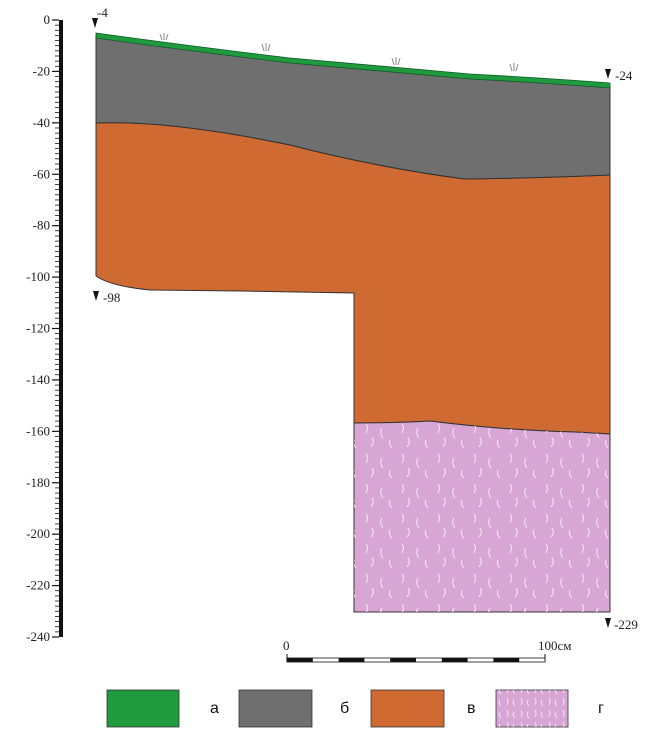 Image resolution: width=662 pixels, height=729 pixels. Describe the element at coordinates (214, 708) in the screenshot. I see `legend-label-a: а` at that location.